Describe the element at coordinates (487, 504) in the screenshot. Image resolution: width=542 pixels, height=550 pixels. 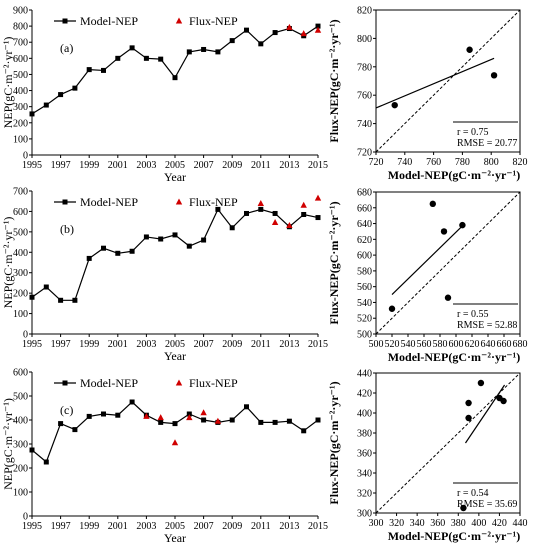
I see `rmse-label: RMSE = 35.69` at that location.